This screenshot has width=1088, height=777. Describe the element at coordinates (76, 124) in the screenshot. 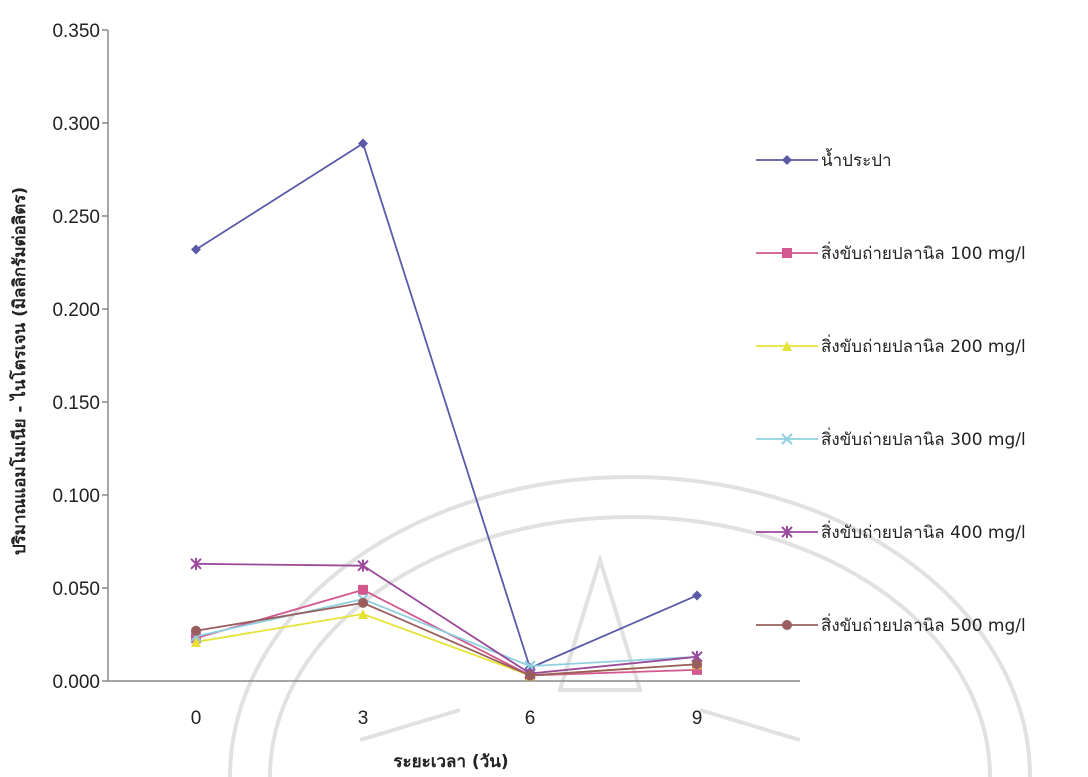

I see `y-tick-label: 0.300` at that location.